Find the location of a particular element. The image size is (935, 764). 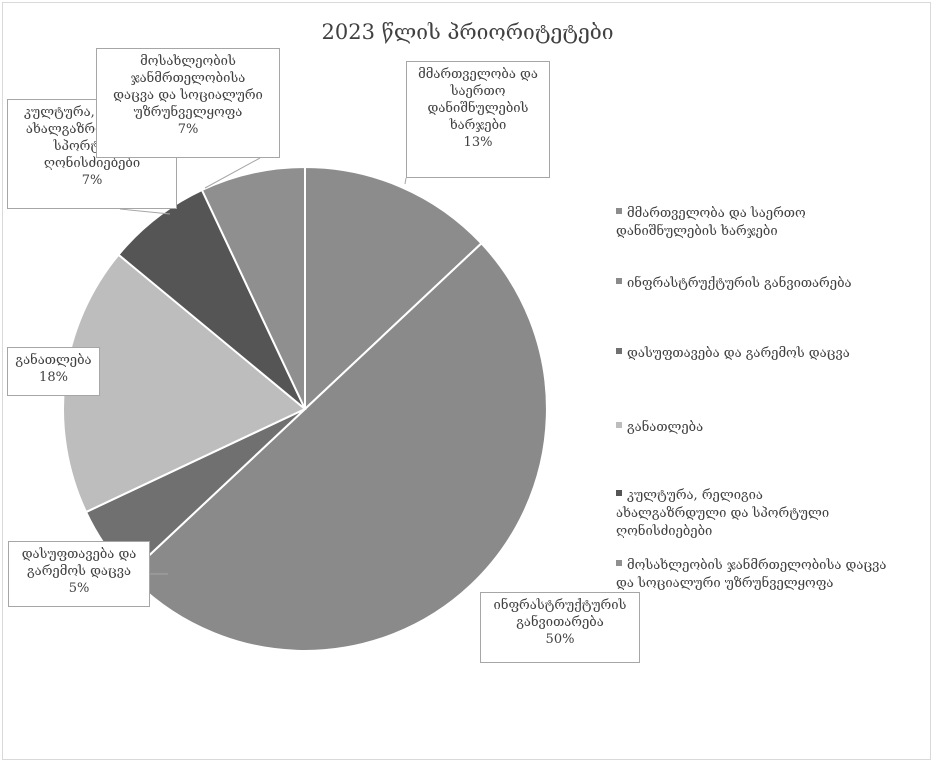

data-label-line: უზრუნველყოფა is located at coordinates (188, 112).